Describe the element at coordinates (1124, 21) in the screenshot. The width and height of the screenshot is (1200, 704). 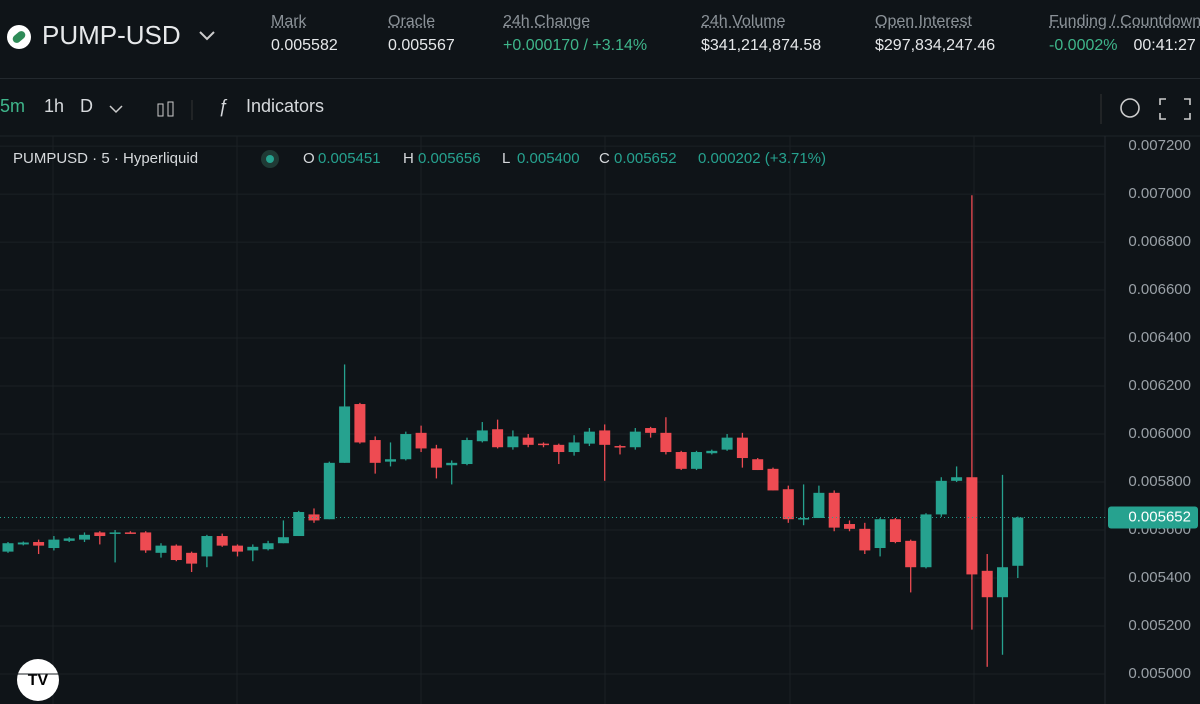
I see `stat-label: Funding / Countdown` at that location.